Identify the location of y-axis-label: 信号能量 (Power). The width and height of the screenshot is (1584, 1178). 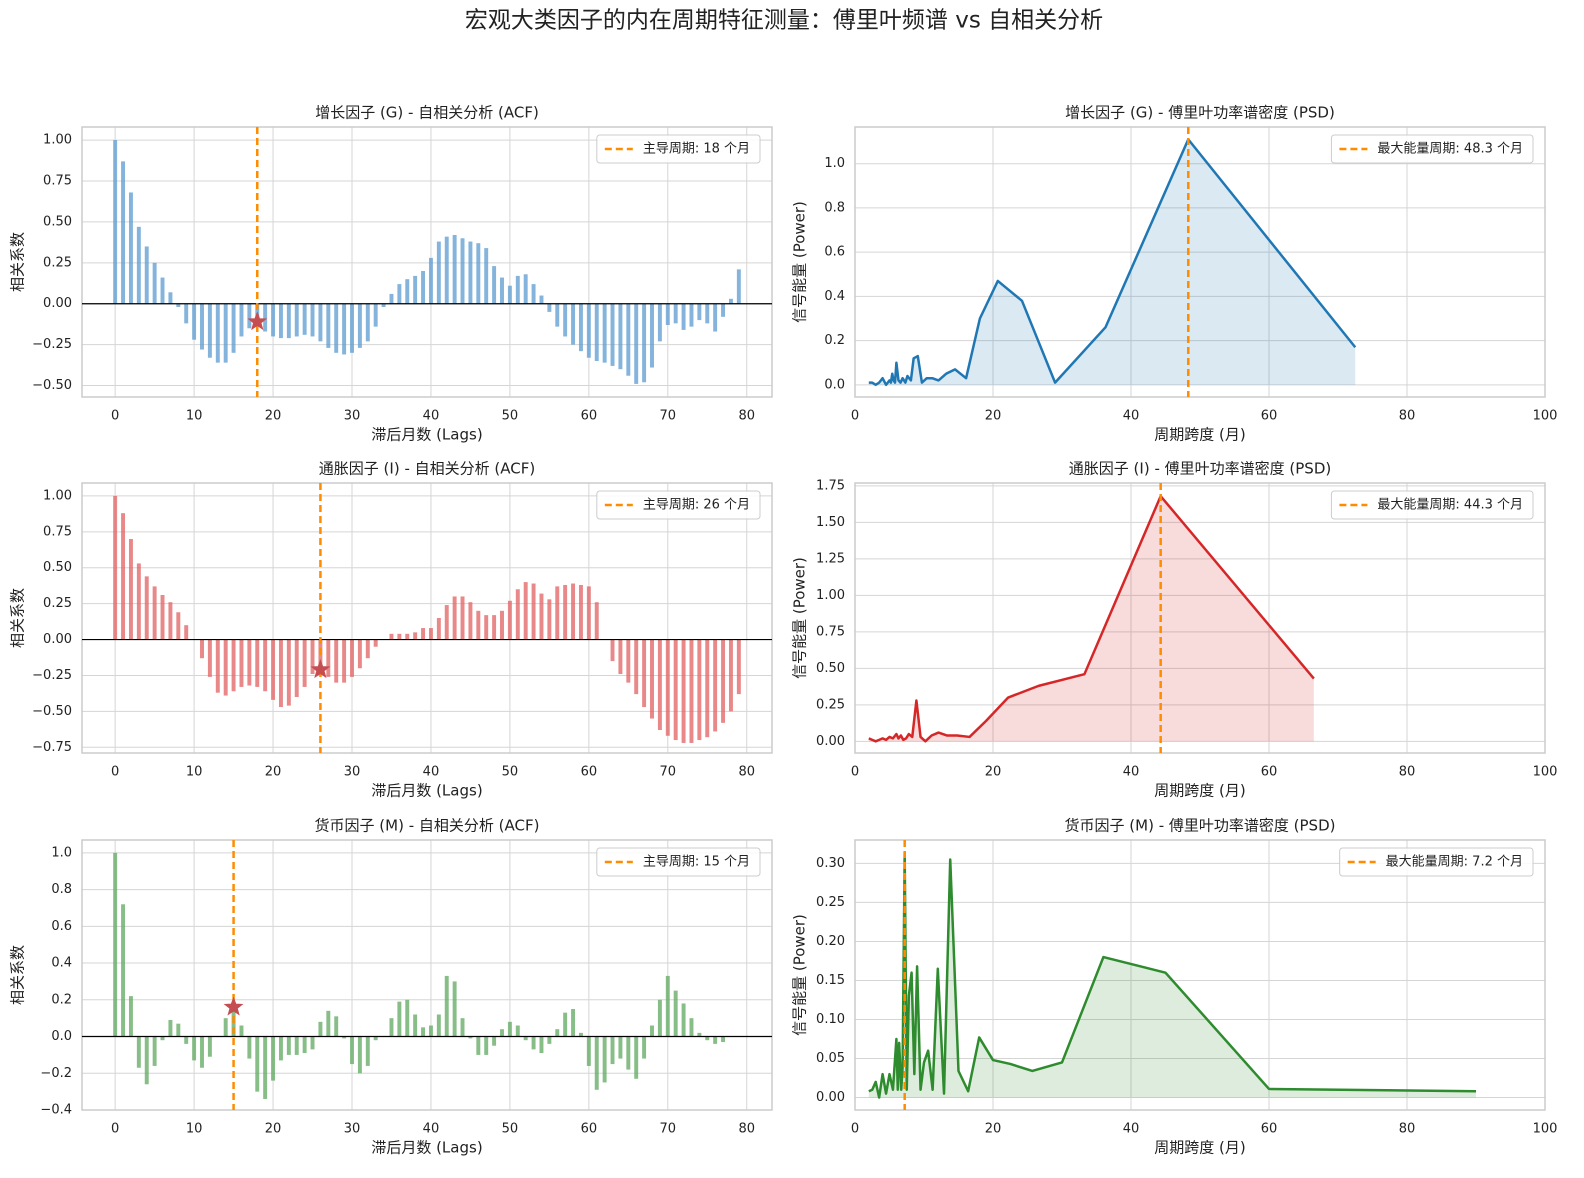
(800, 618).